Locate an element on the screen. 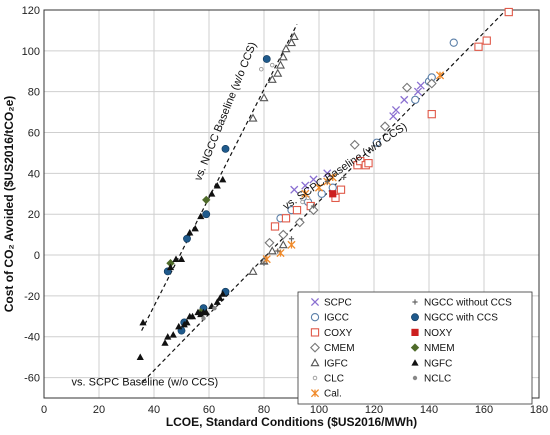 This screenshot has width=550, height=435. y-axis-title: Cost of CO₂ Avoided ($US2016/tCO₂e) is located at coordinates (9, 204).